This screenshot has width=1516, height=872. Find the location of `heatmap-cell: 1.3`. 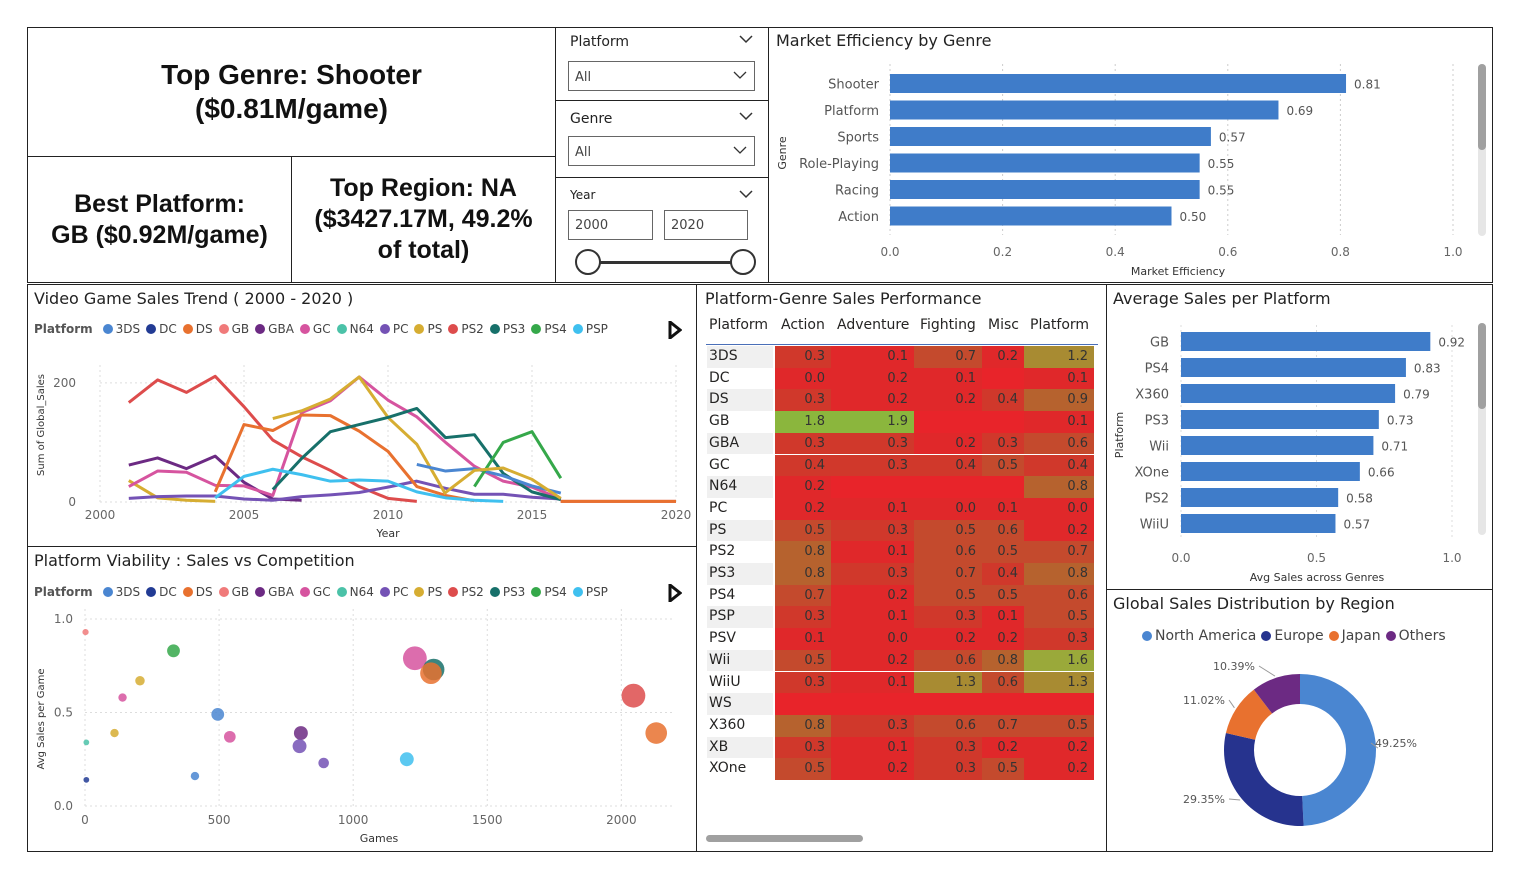

heatmap-cell: 1.3 is located at coordinates (948, 682).